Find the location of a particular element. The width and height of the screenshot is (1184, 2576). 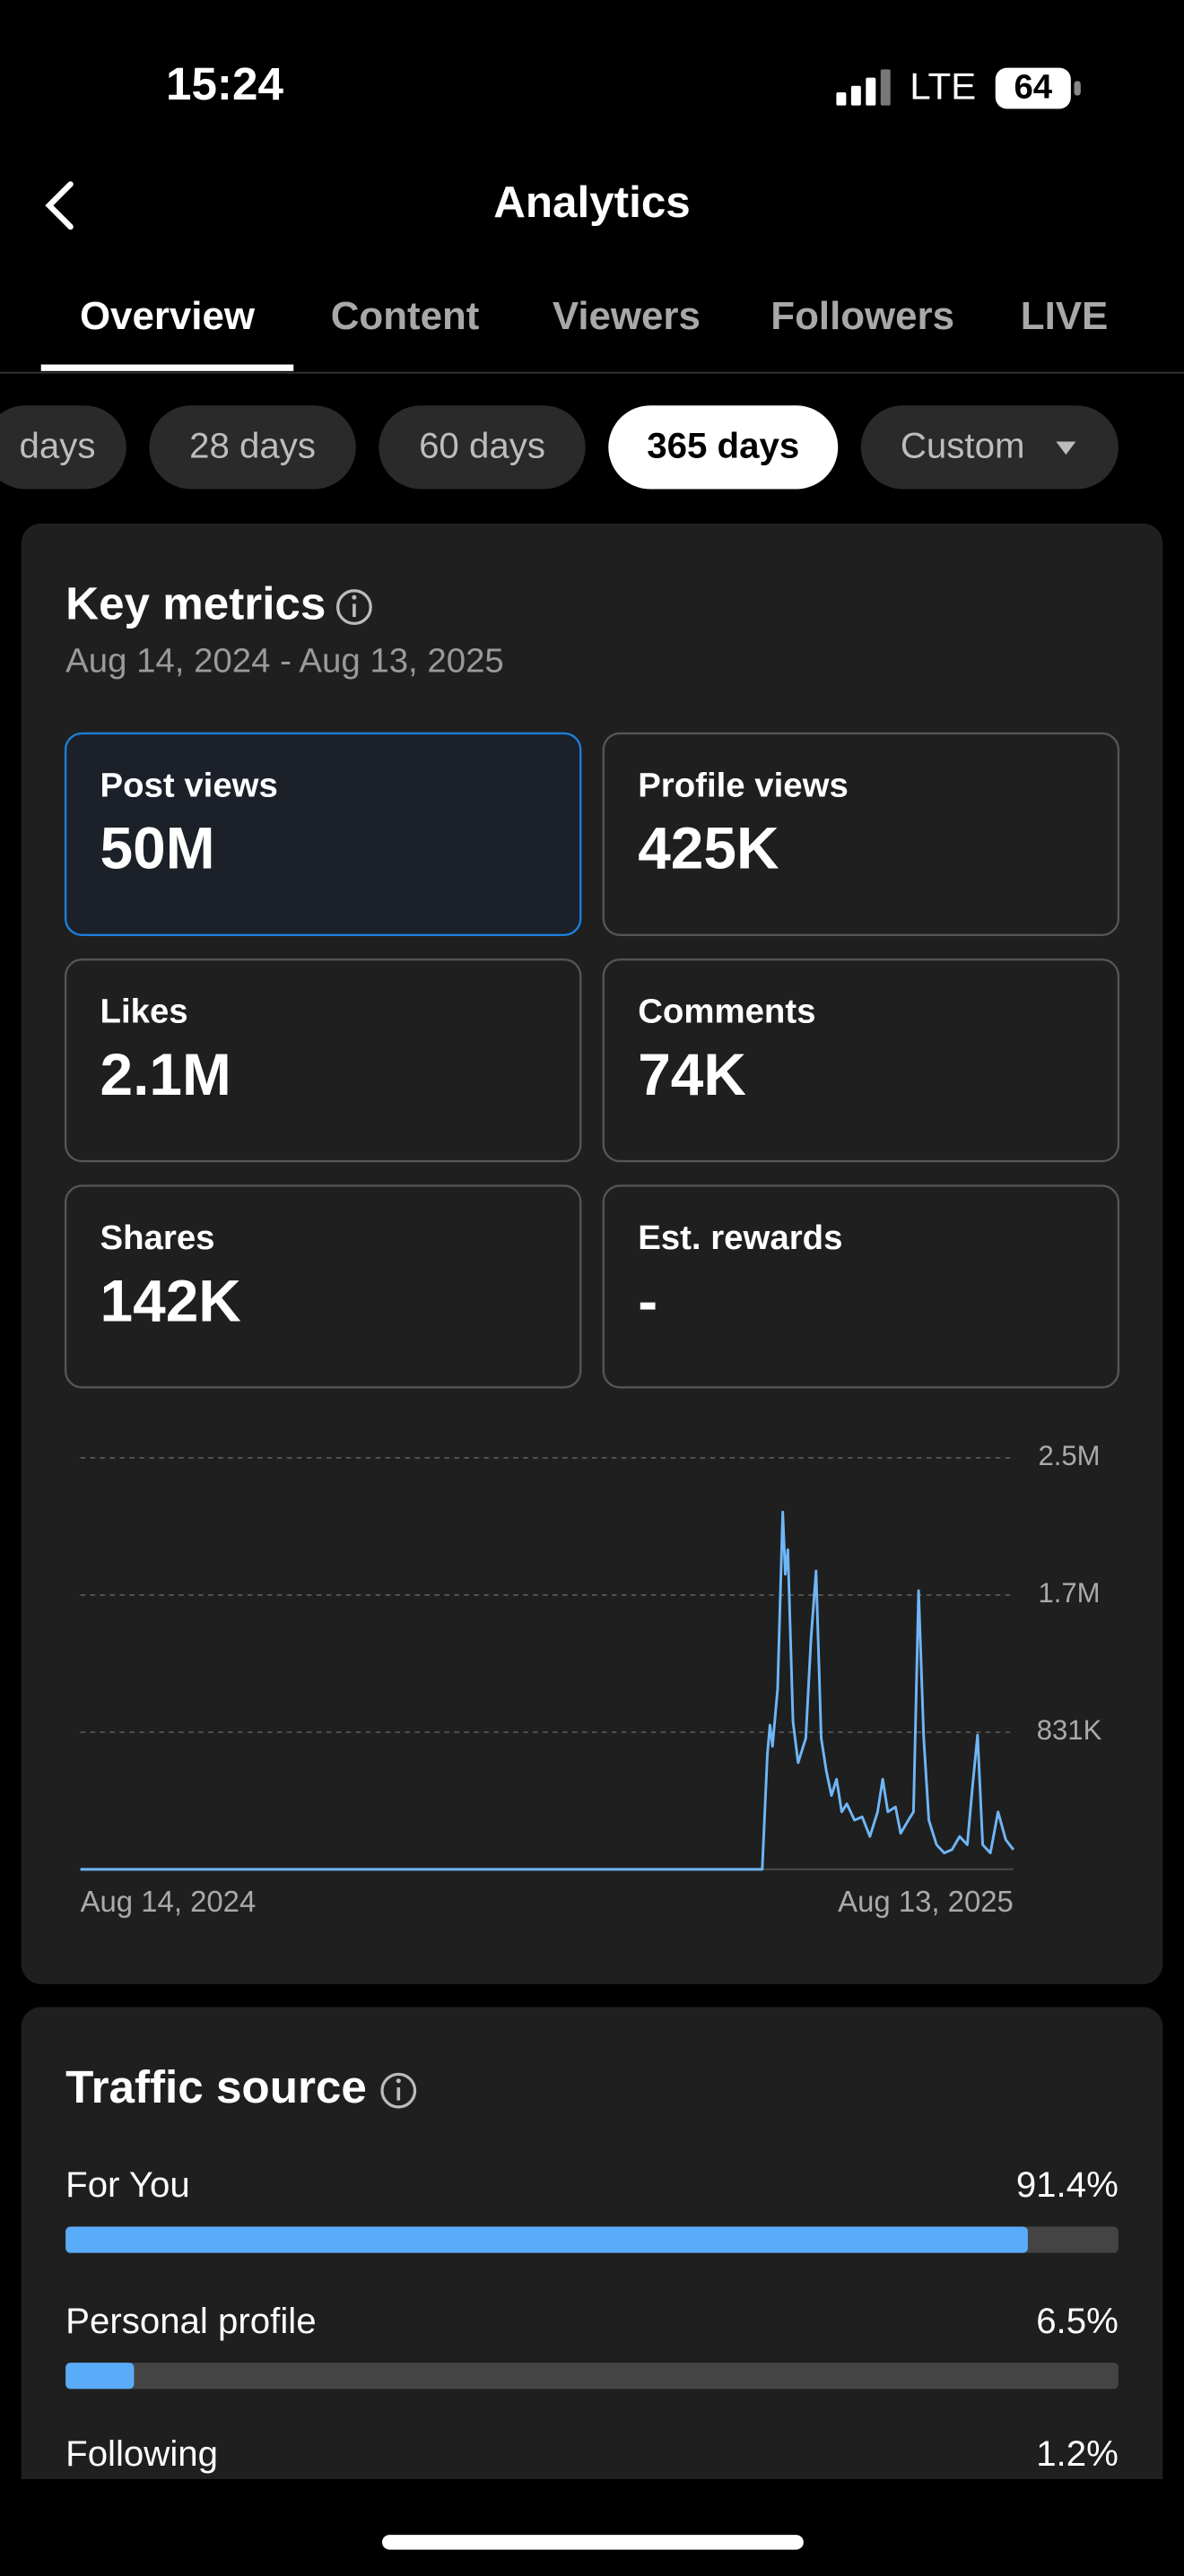

range-label: 28 days is located at coordinates (252, 445).